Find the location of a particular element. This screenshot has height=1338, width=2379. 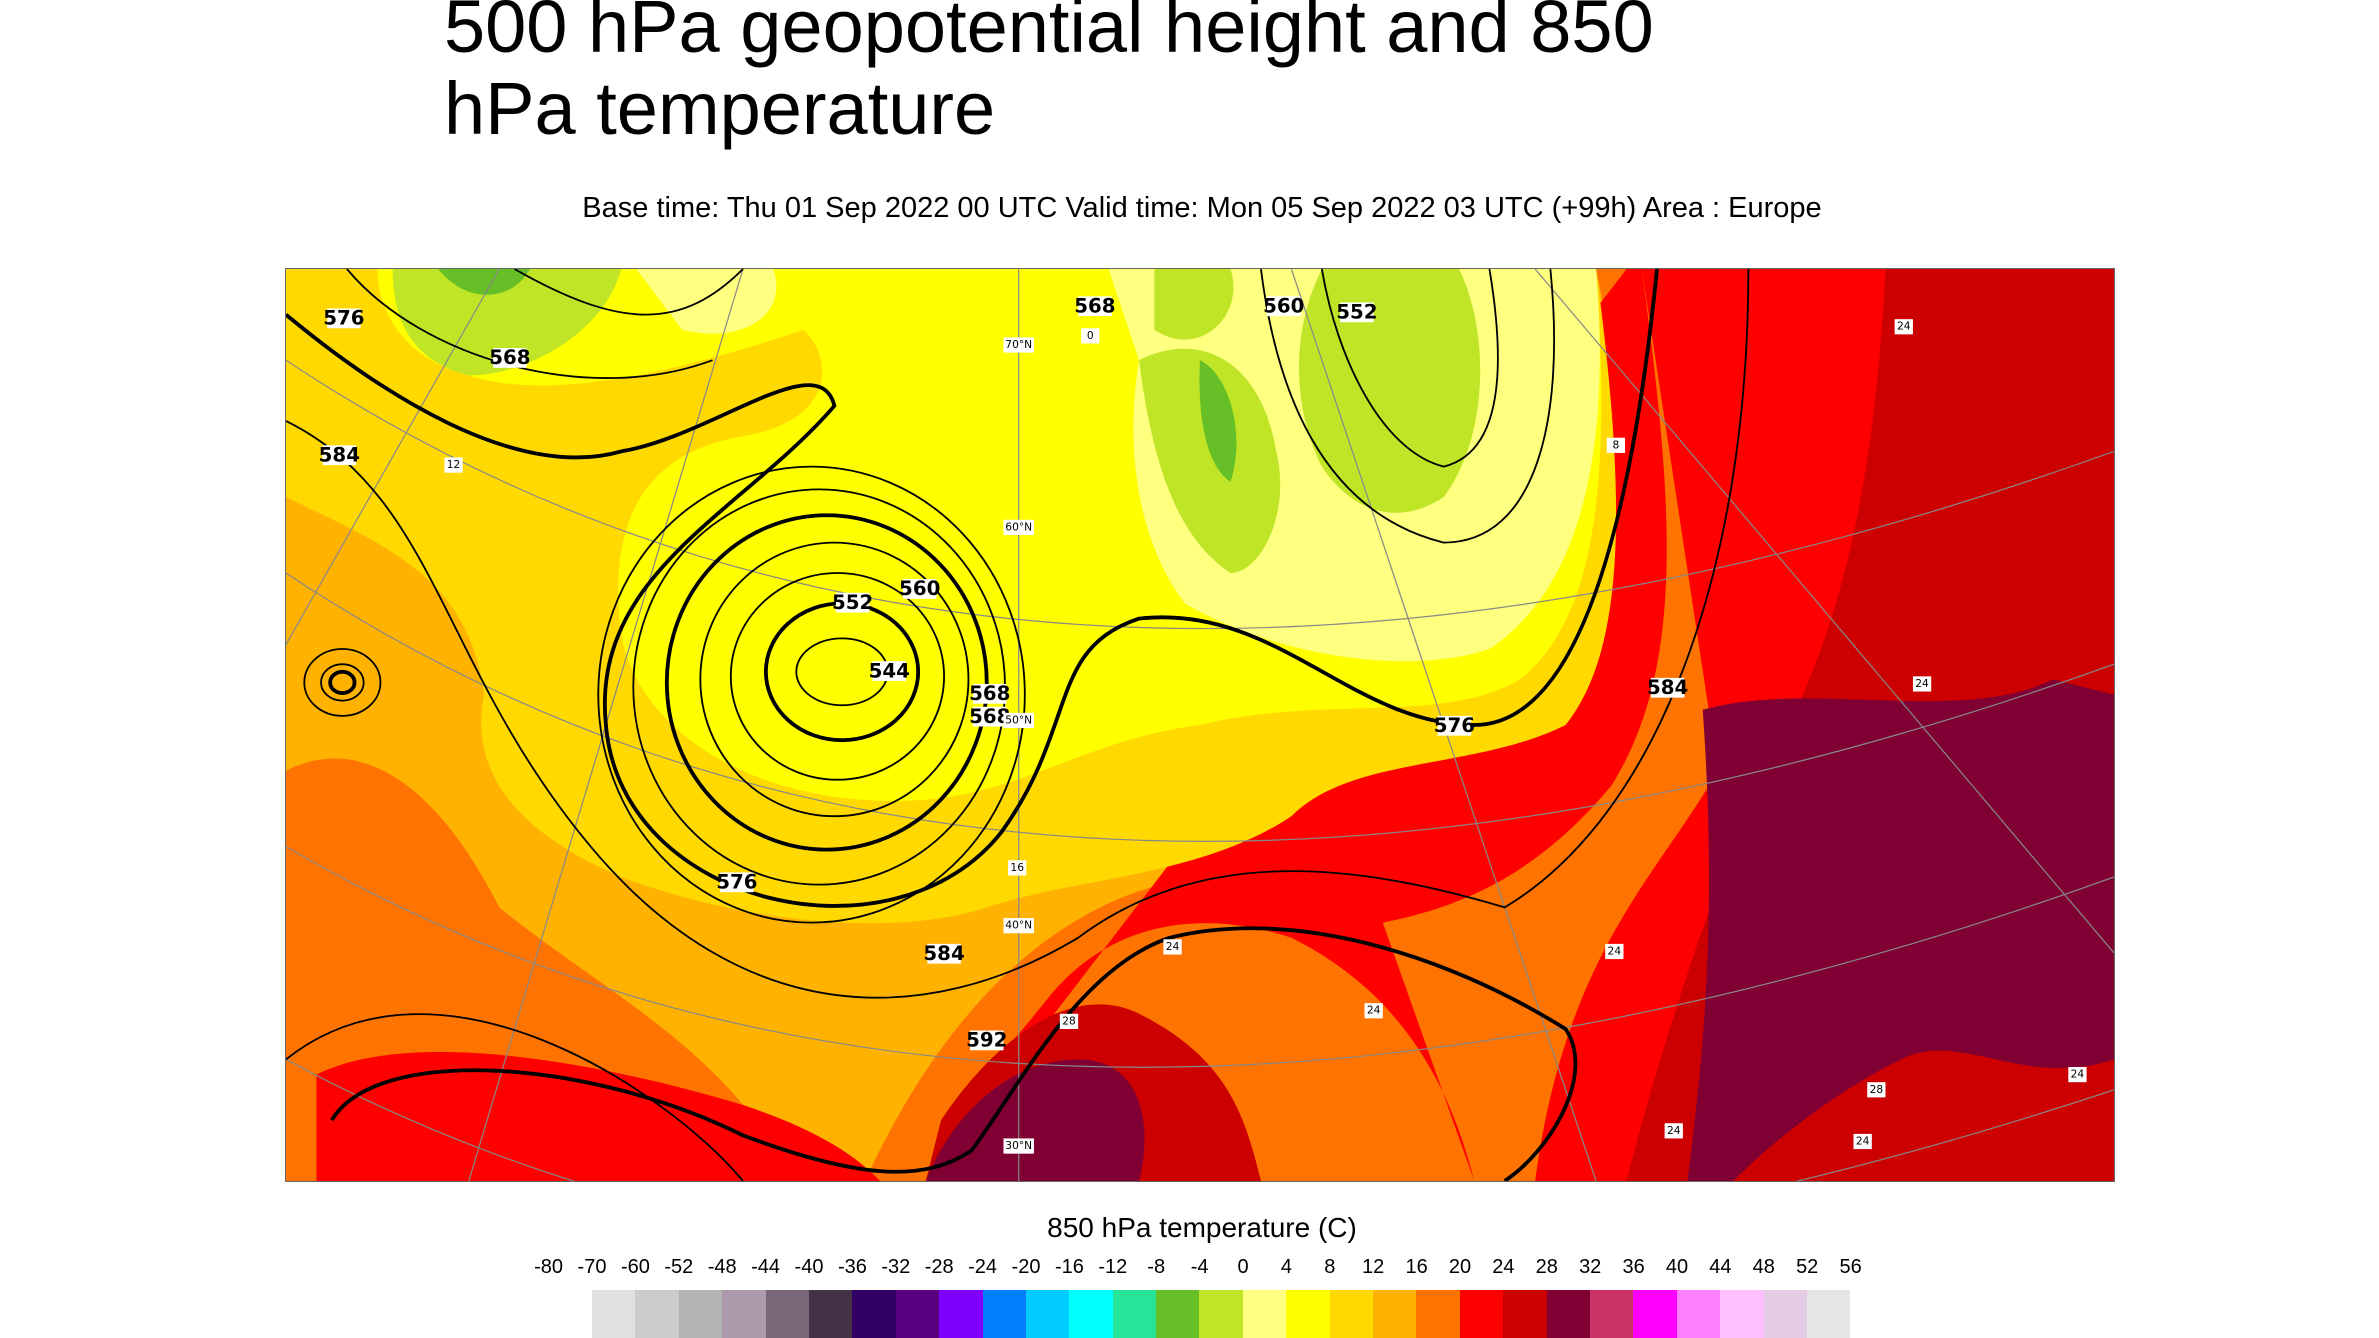

svg-text: 60°N is located at coordinates (1018, 526).